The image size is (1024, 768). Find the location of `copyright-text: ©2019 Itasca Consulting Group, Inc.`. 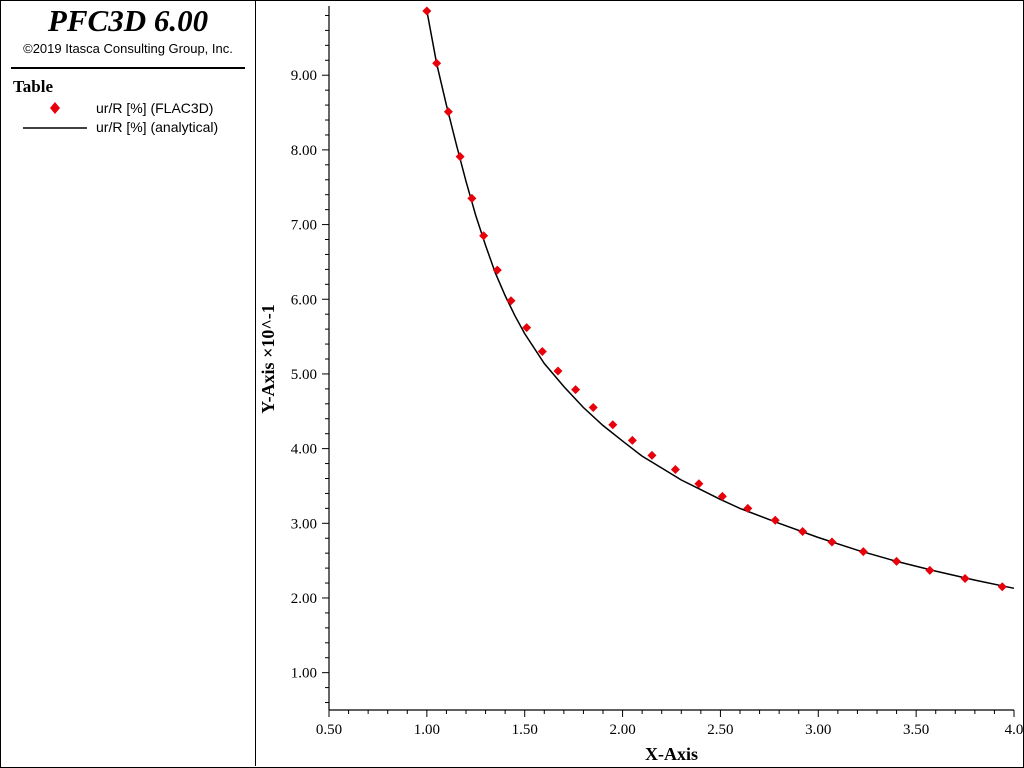

copyright-text: ©2019 Itasca Consulting Group, Inc. is located at coordinates (128, 48).